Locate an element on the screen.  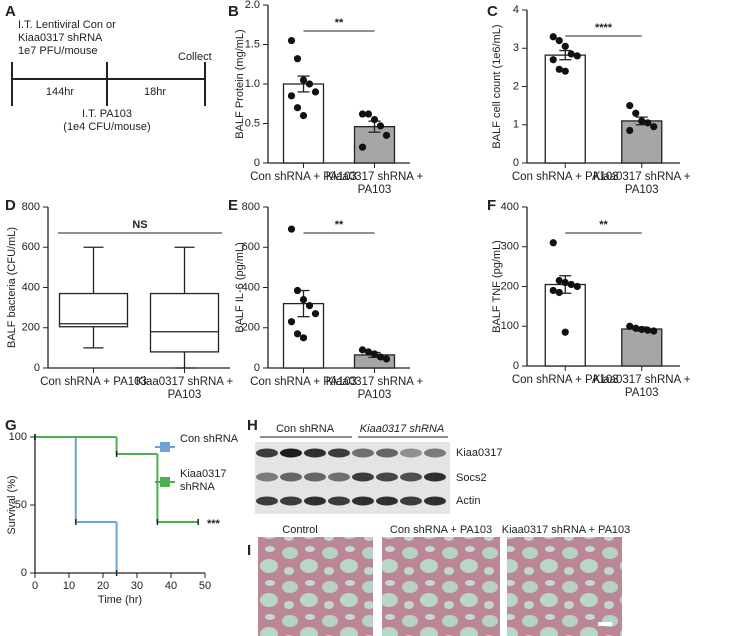
box is located at coordinates (93, 310).